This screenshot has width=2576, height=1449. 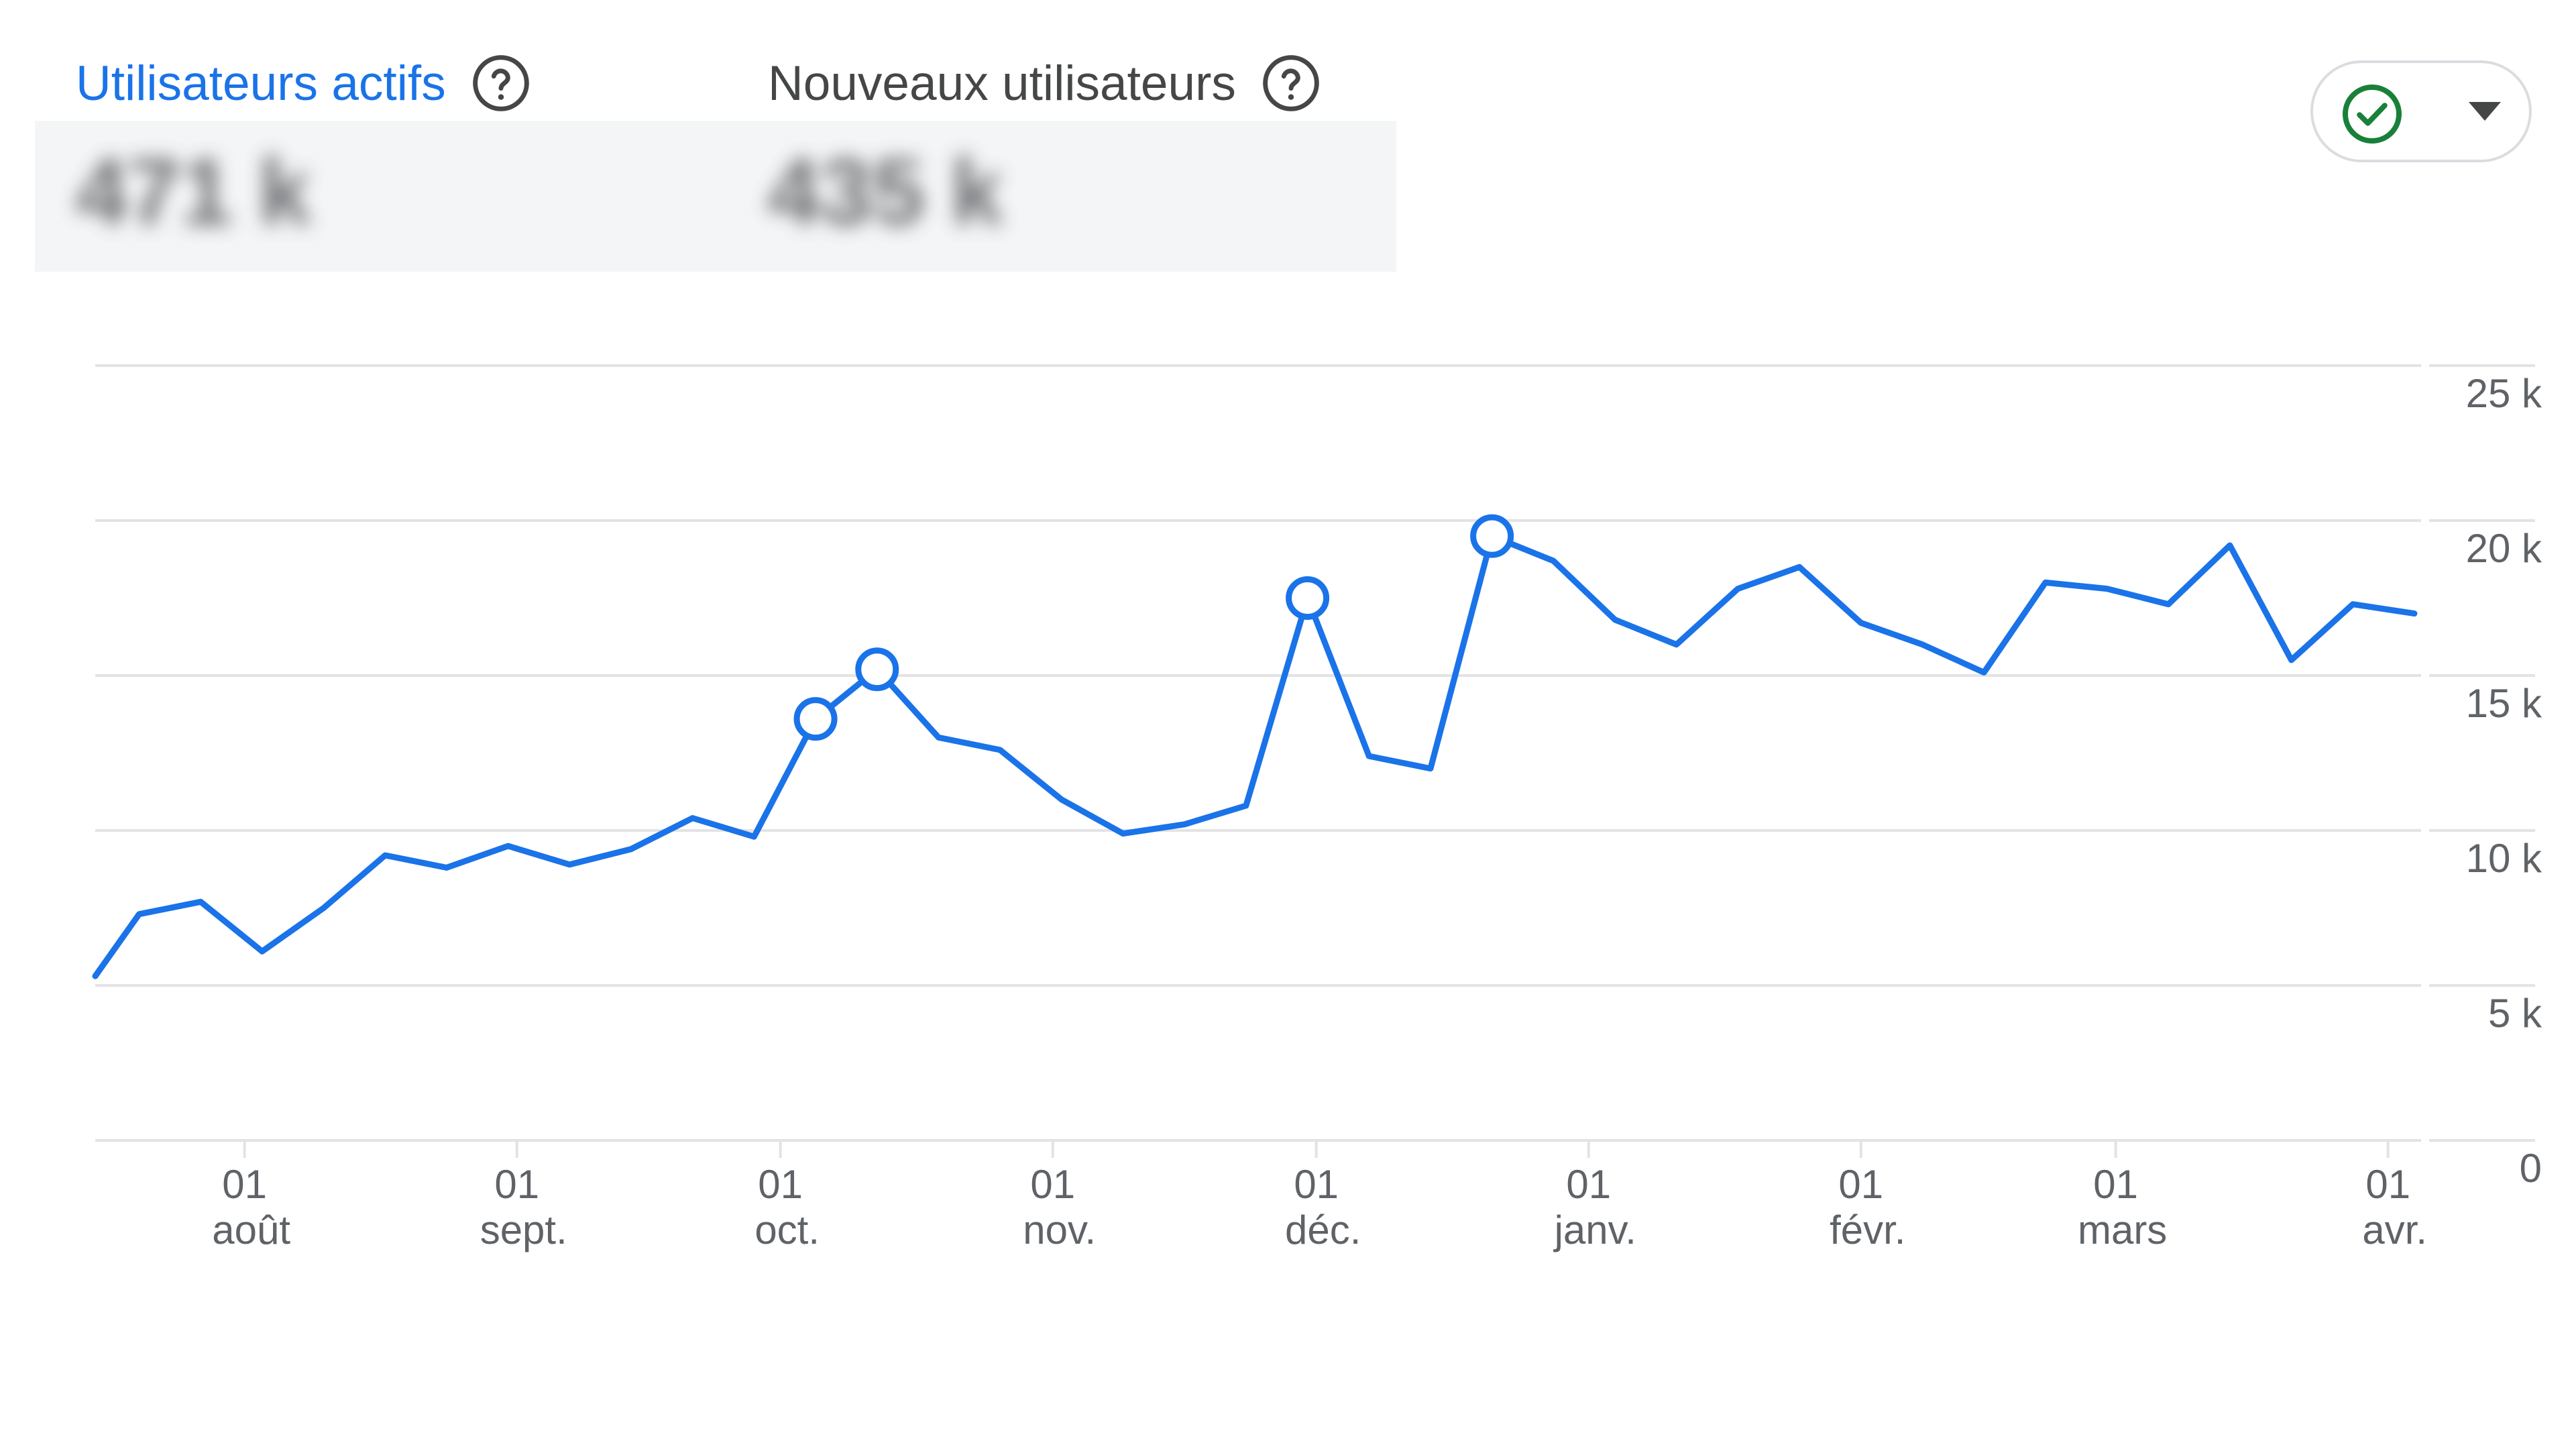 What do you see at coordinates (885, 191) in the screenshot?
I see `metric-value-new-users: 435 k` at bounding box center [885, 191].